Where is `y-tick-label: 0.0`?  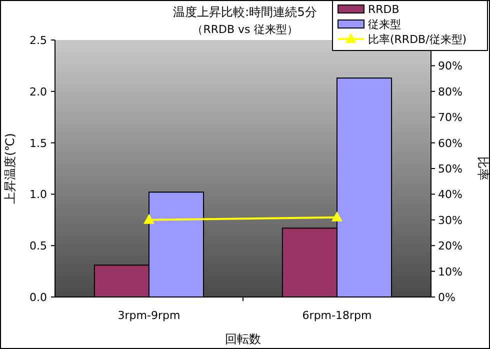
y-tick-label: 0.0 is located at coordinates (38, 297).